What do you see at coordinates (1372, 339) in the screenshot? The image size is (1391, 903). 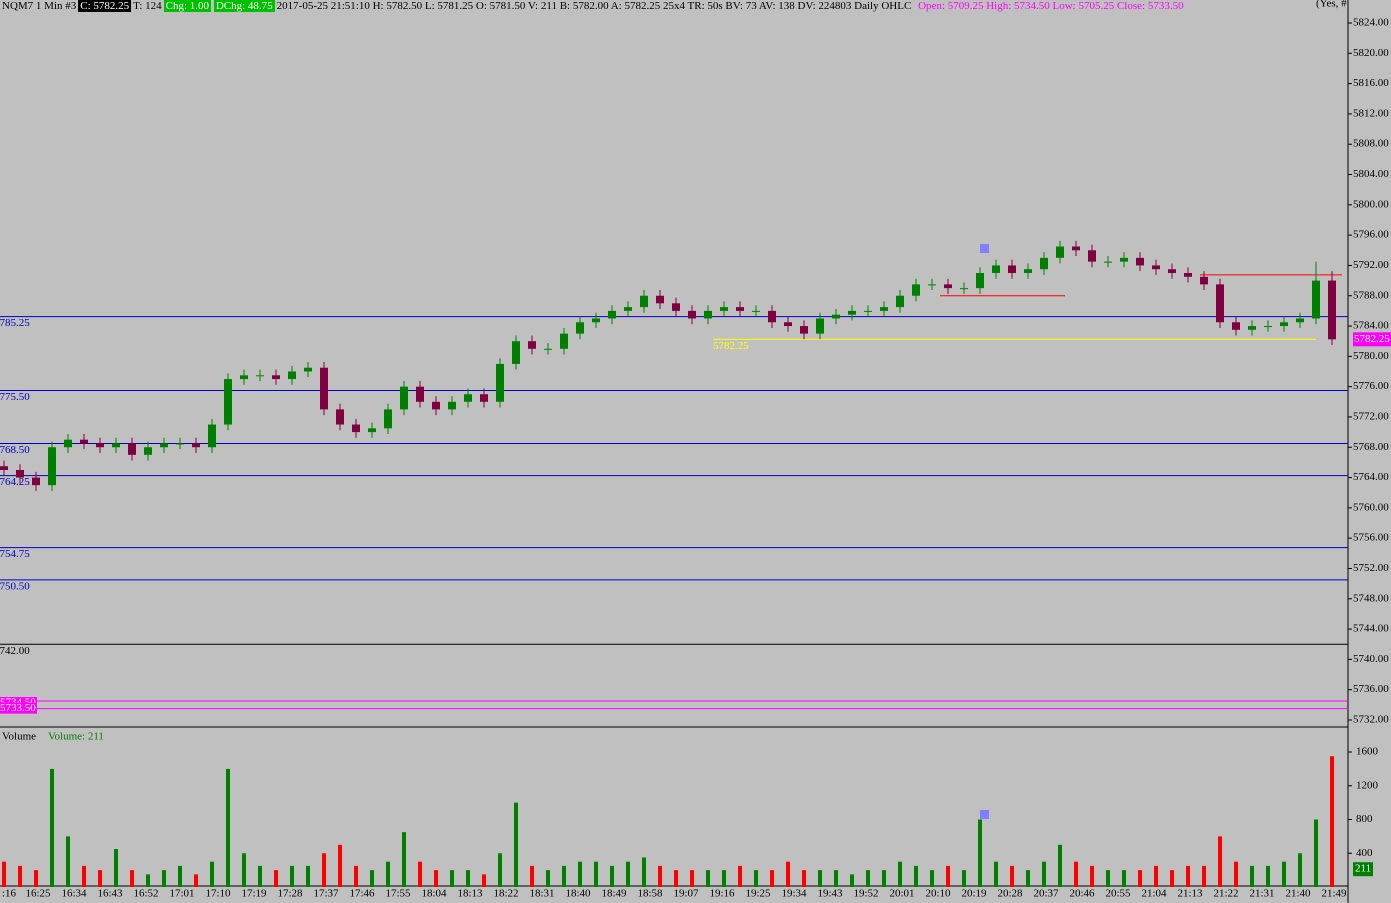 I see `last-price-box` at bounding box center [1372, 339].